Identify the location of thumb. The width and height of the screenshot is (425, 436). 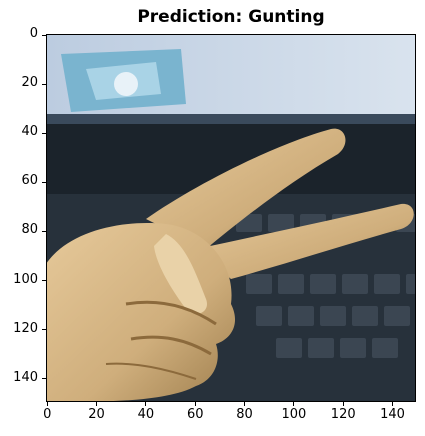
(180, 274).